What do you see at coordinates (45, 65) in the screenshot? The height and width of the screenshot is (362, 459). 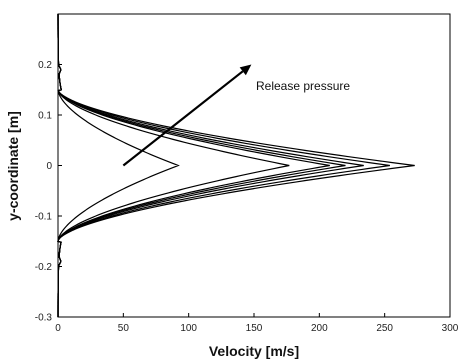 I see `y-tick-label: 0.2` at bounding box center [45, 65].